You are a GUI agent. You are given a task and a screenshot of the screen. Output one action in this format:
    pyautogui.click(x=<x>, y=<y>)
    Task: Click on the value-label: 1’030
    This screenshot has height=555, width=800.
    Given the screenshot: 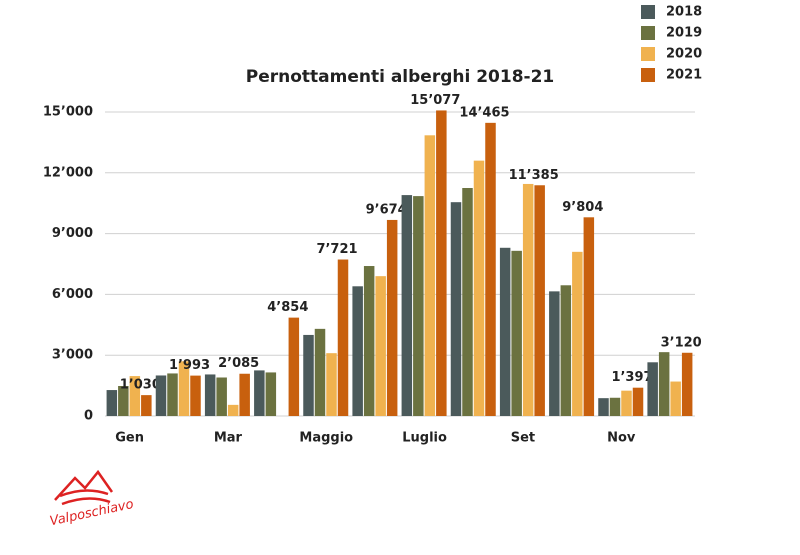 What is the action you would take?
    pyautogui.click(x=140, y=385)
    